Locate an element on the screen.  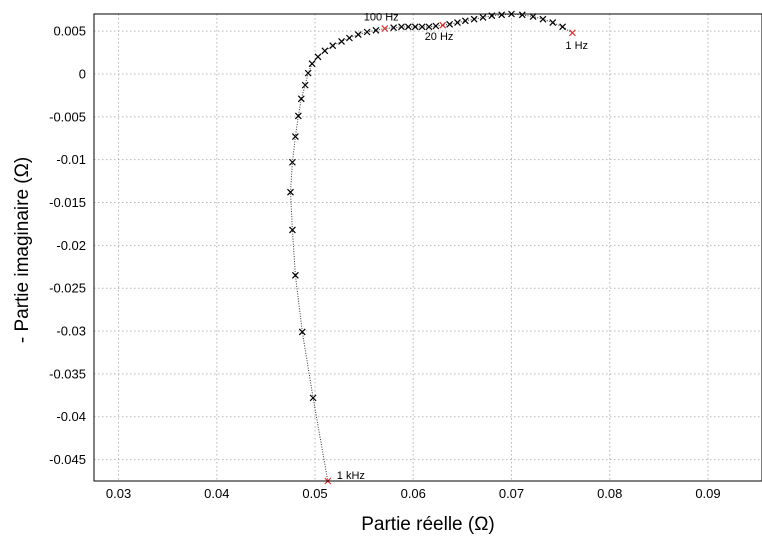
x-tick-label: 0.04 is located at coordinates (216, 493).